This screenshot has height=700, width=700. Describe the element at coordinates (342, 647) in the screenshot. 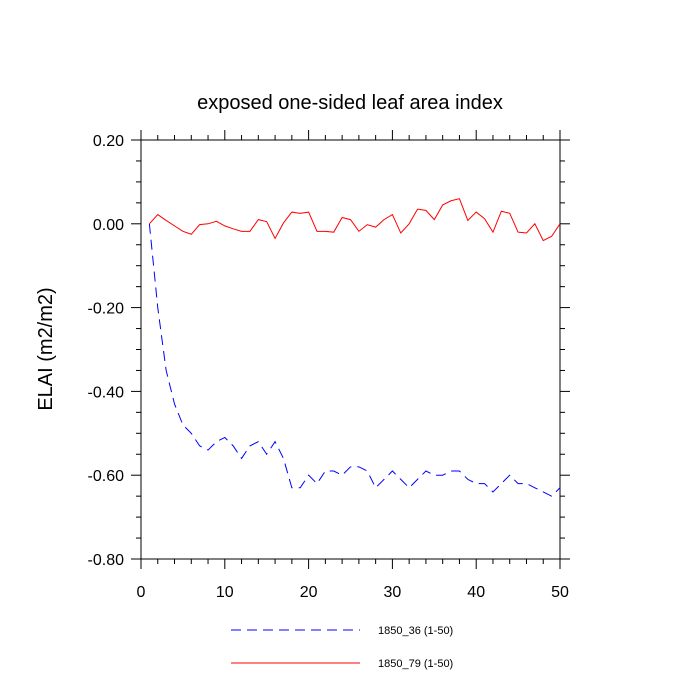

I see `legend: 1850_36 (1-50) 1850_79 (1-50)` at that location.